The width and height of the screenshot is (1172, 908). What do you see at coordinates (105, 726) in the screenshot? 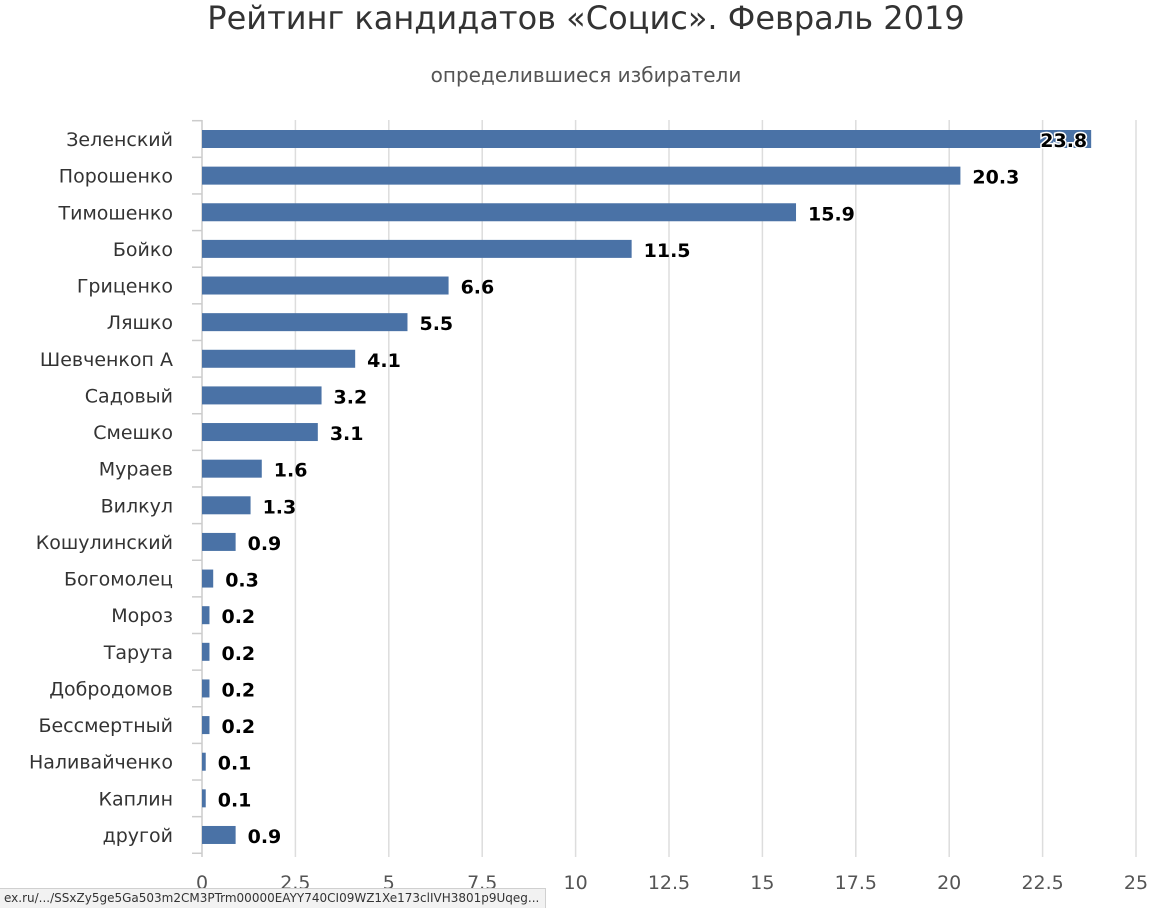
I see `category-label: Бессмертный` at bounding box center [105, 726].